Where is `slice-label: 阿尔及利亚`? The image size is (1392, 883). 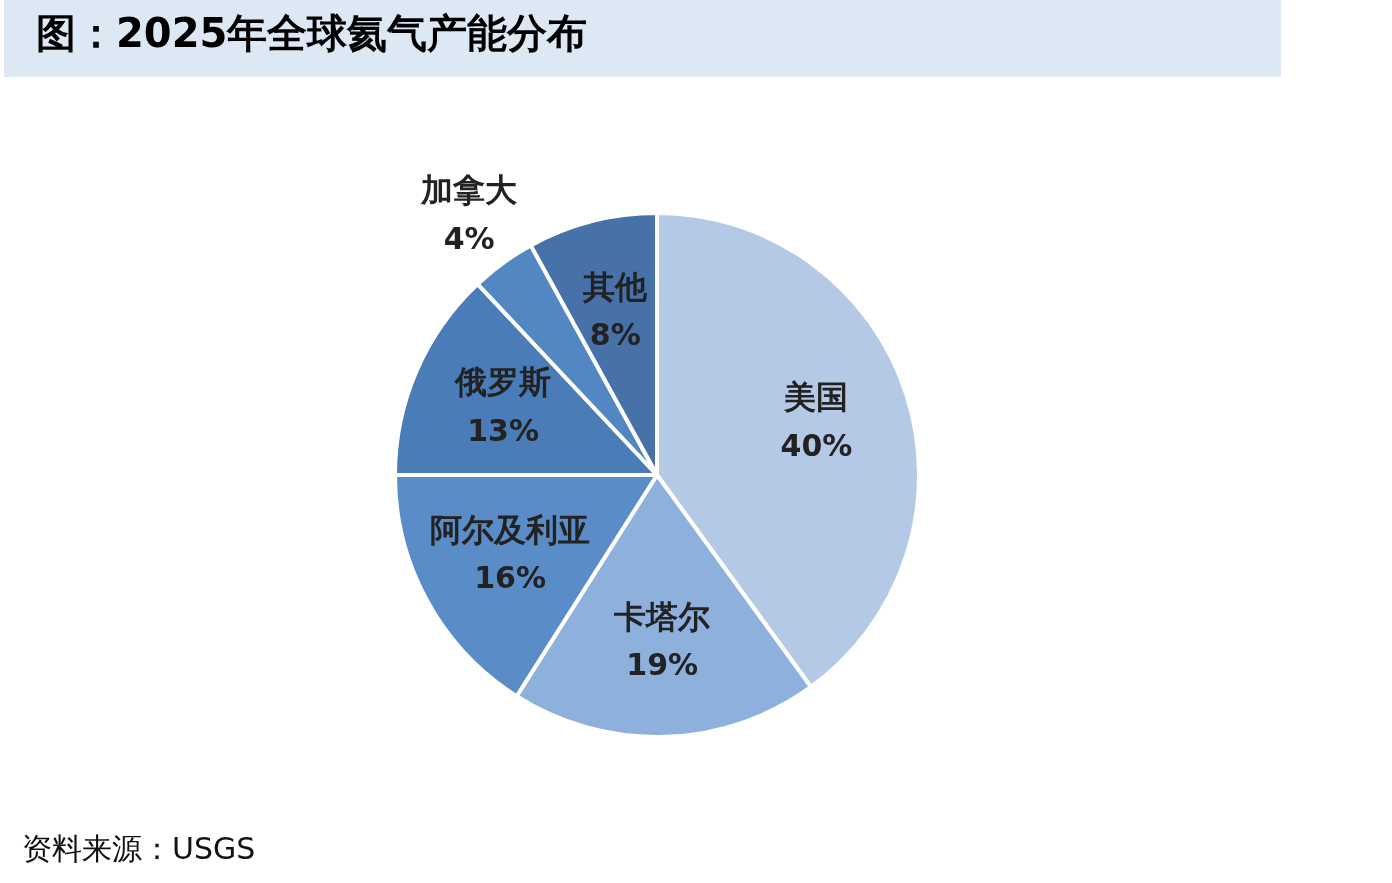
slice-label: 阿尔及利亚 is located at coordinates (510, 529).